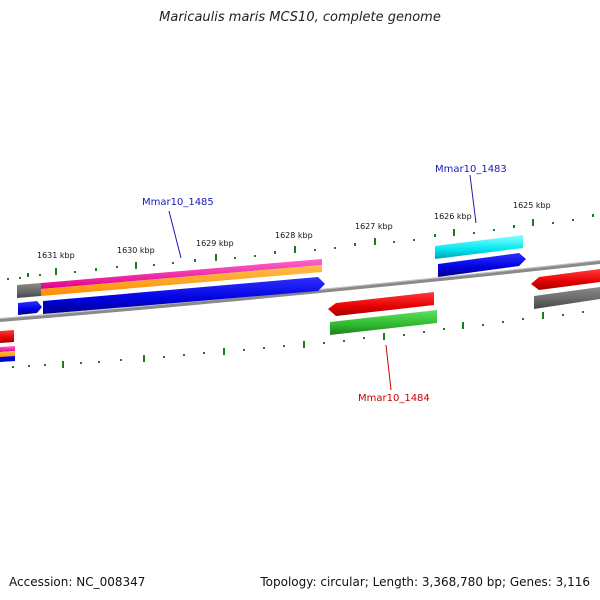  I want to click on feature-gray-left, so click(29, 290).